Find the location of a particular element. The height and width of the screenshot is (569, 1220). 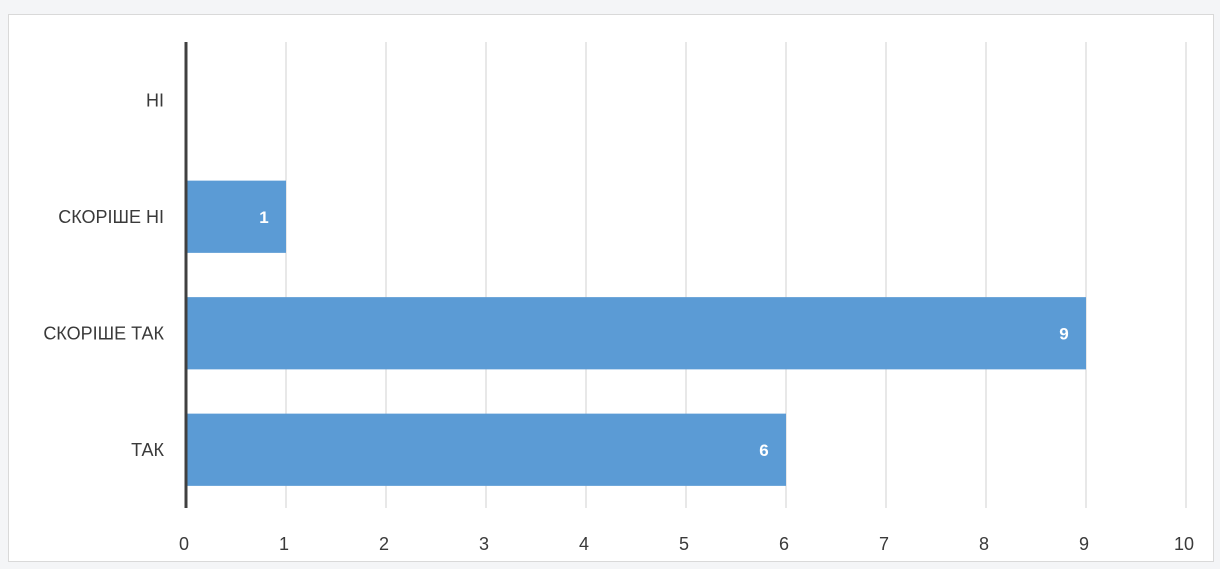

x-tick-label: 2 is located at coordinates (384, 544).